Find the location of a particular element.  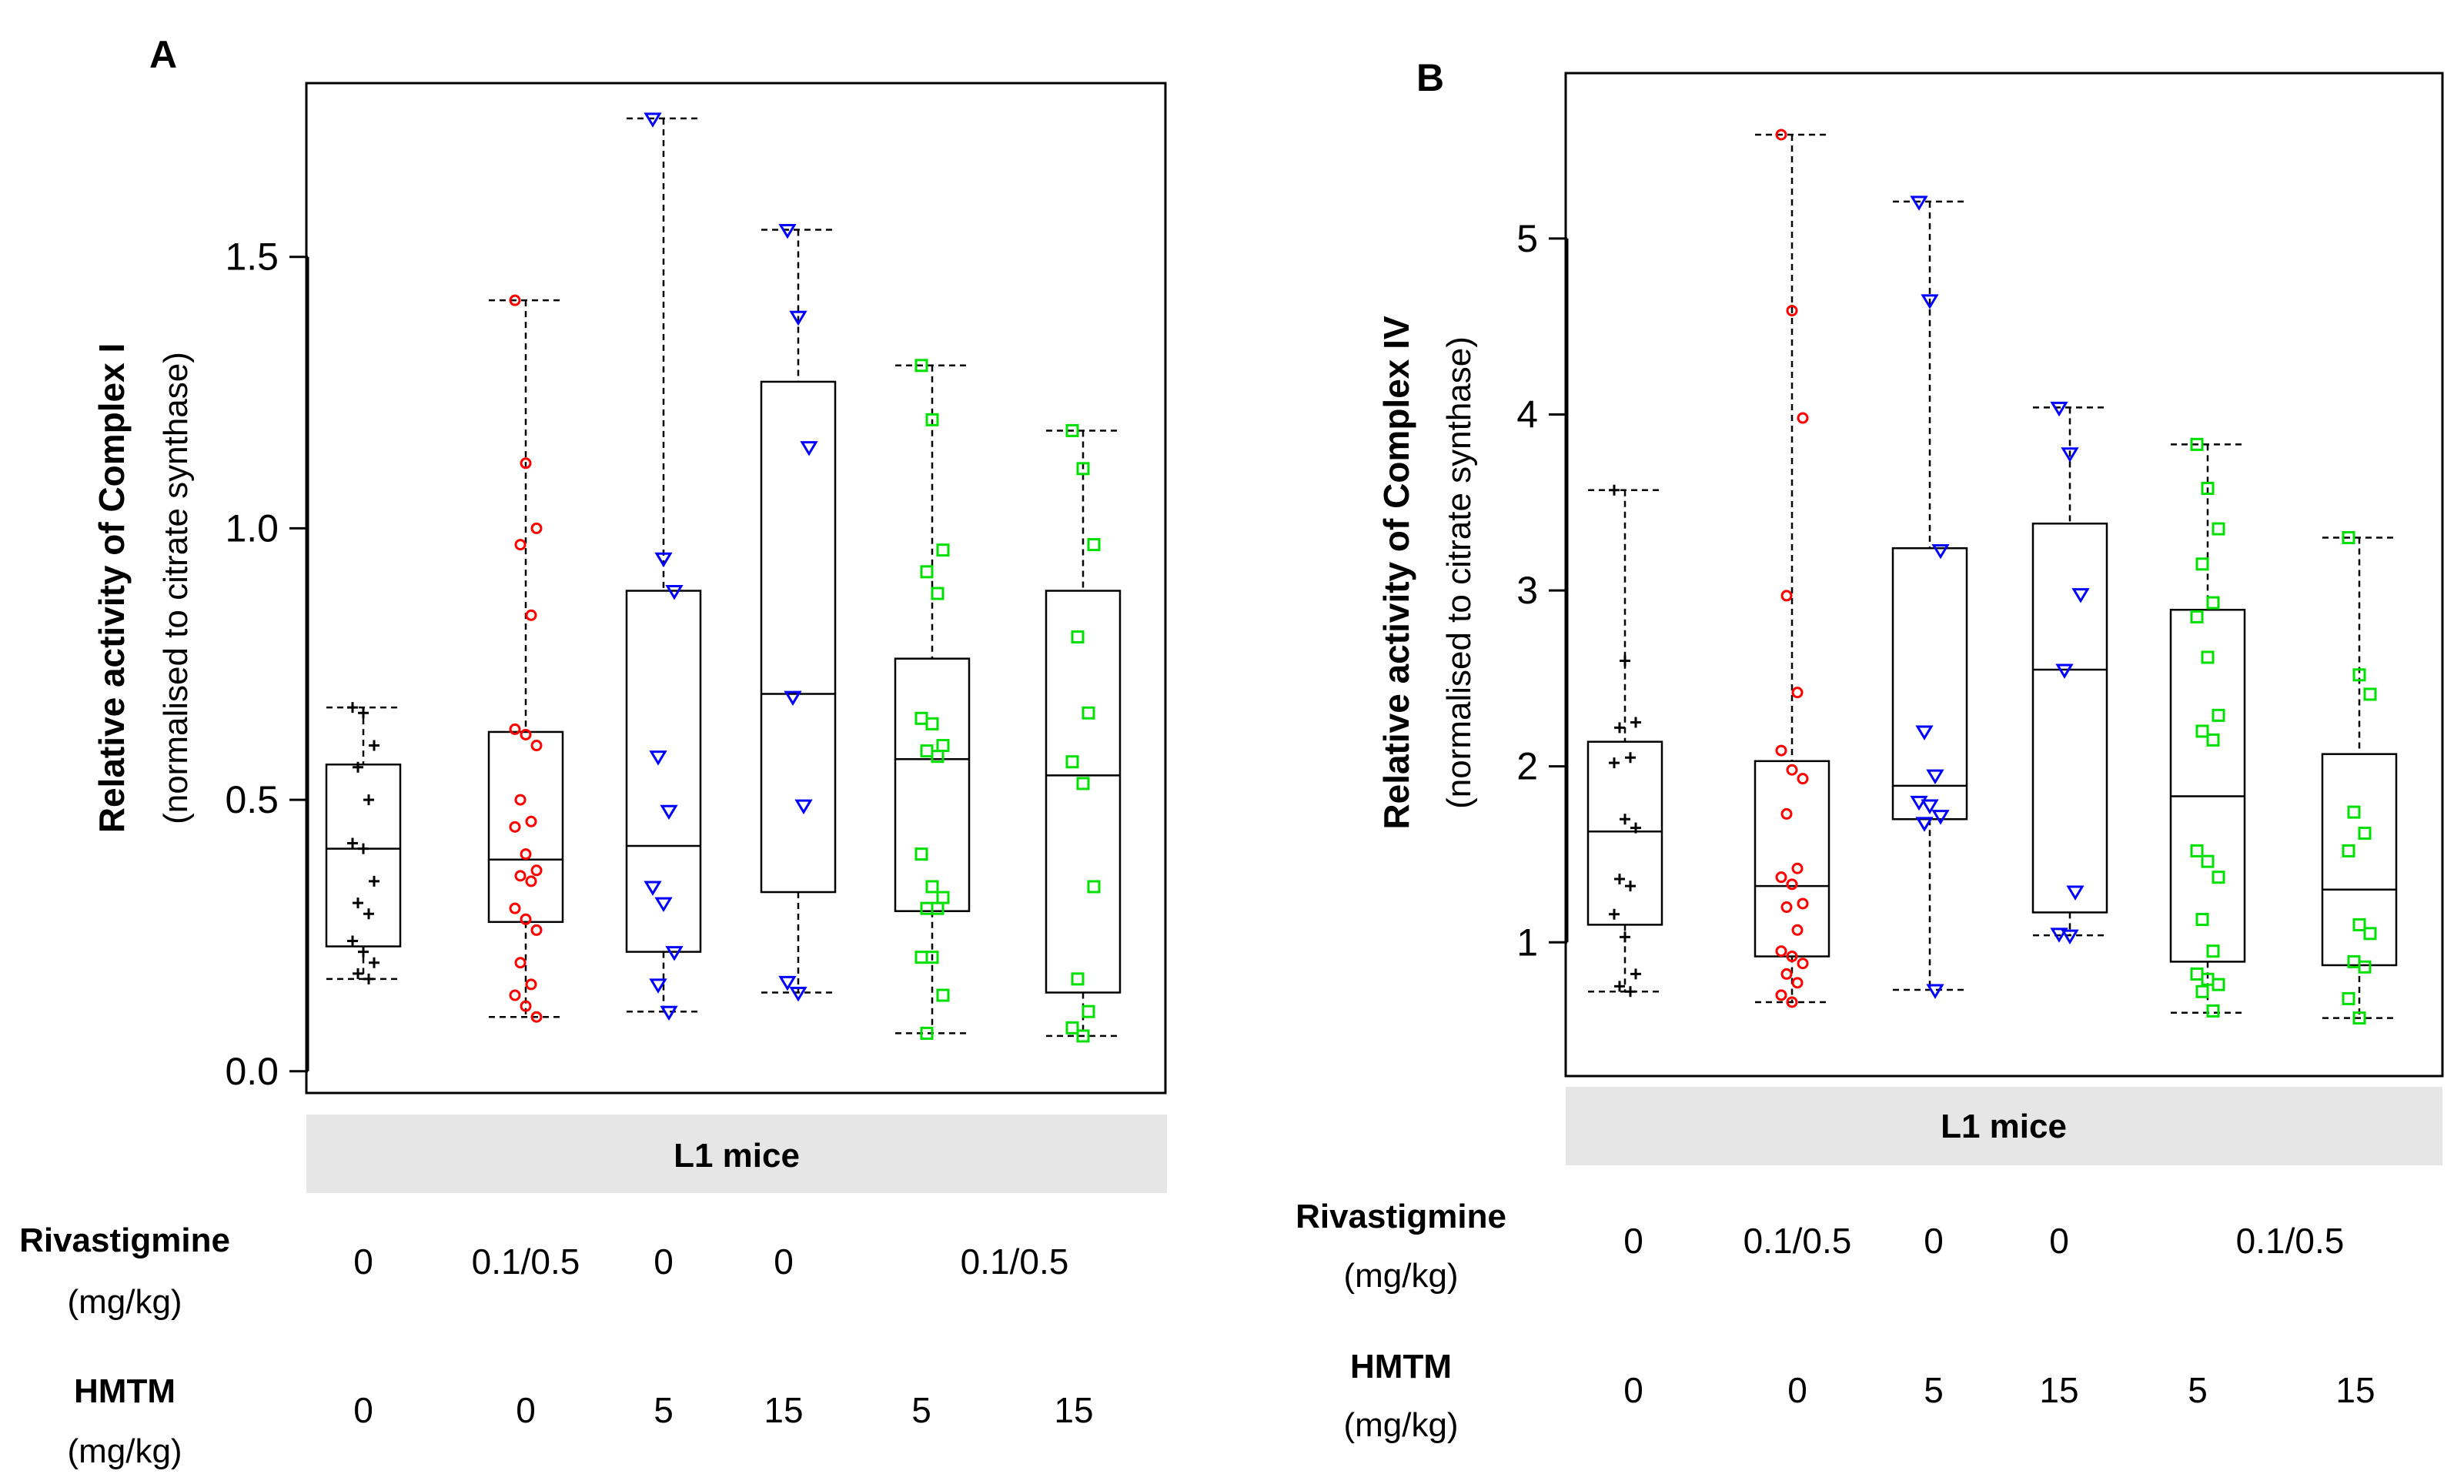

panel-b-hmtm-unit: (mg/kg) is located at coordinates (1400, 1425).